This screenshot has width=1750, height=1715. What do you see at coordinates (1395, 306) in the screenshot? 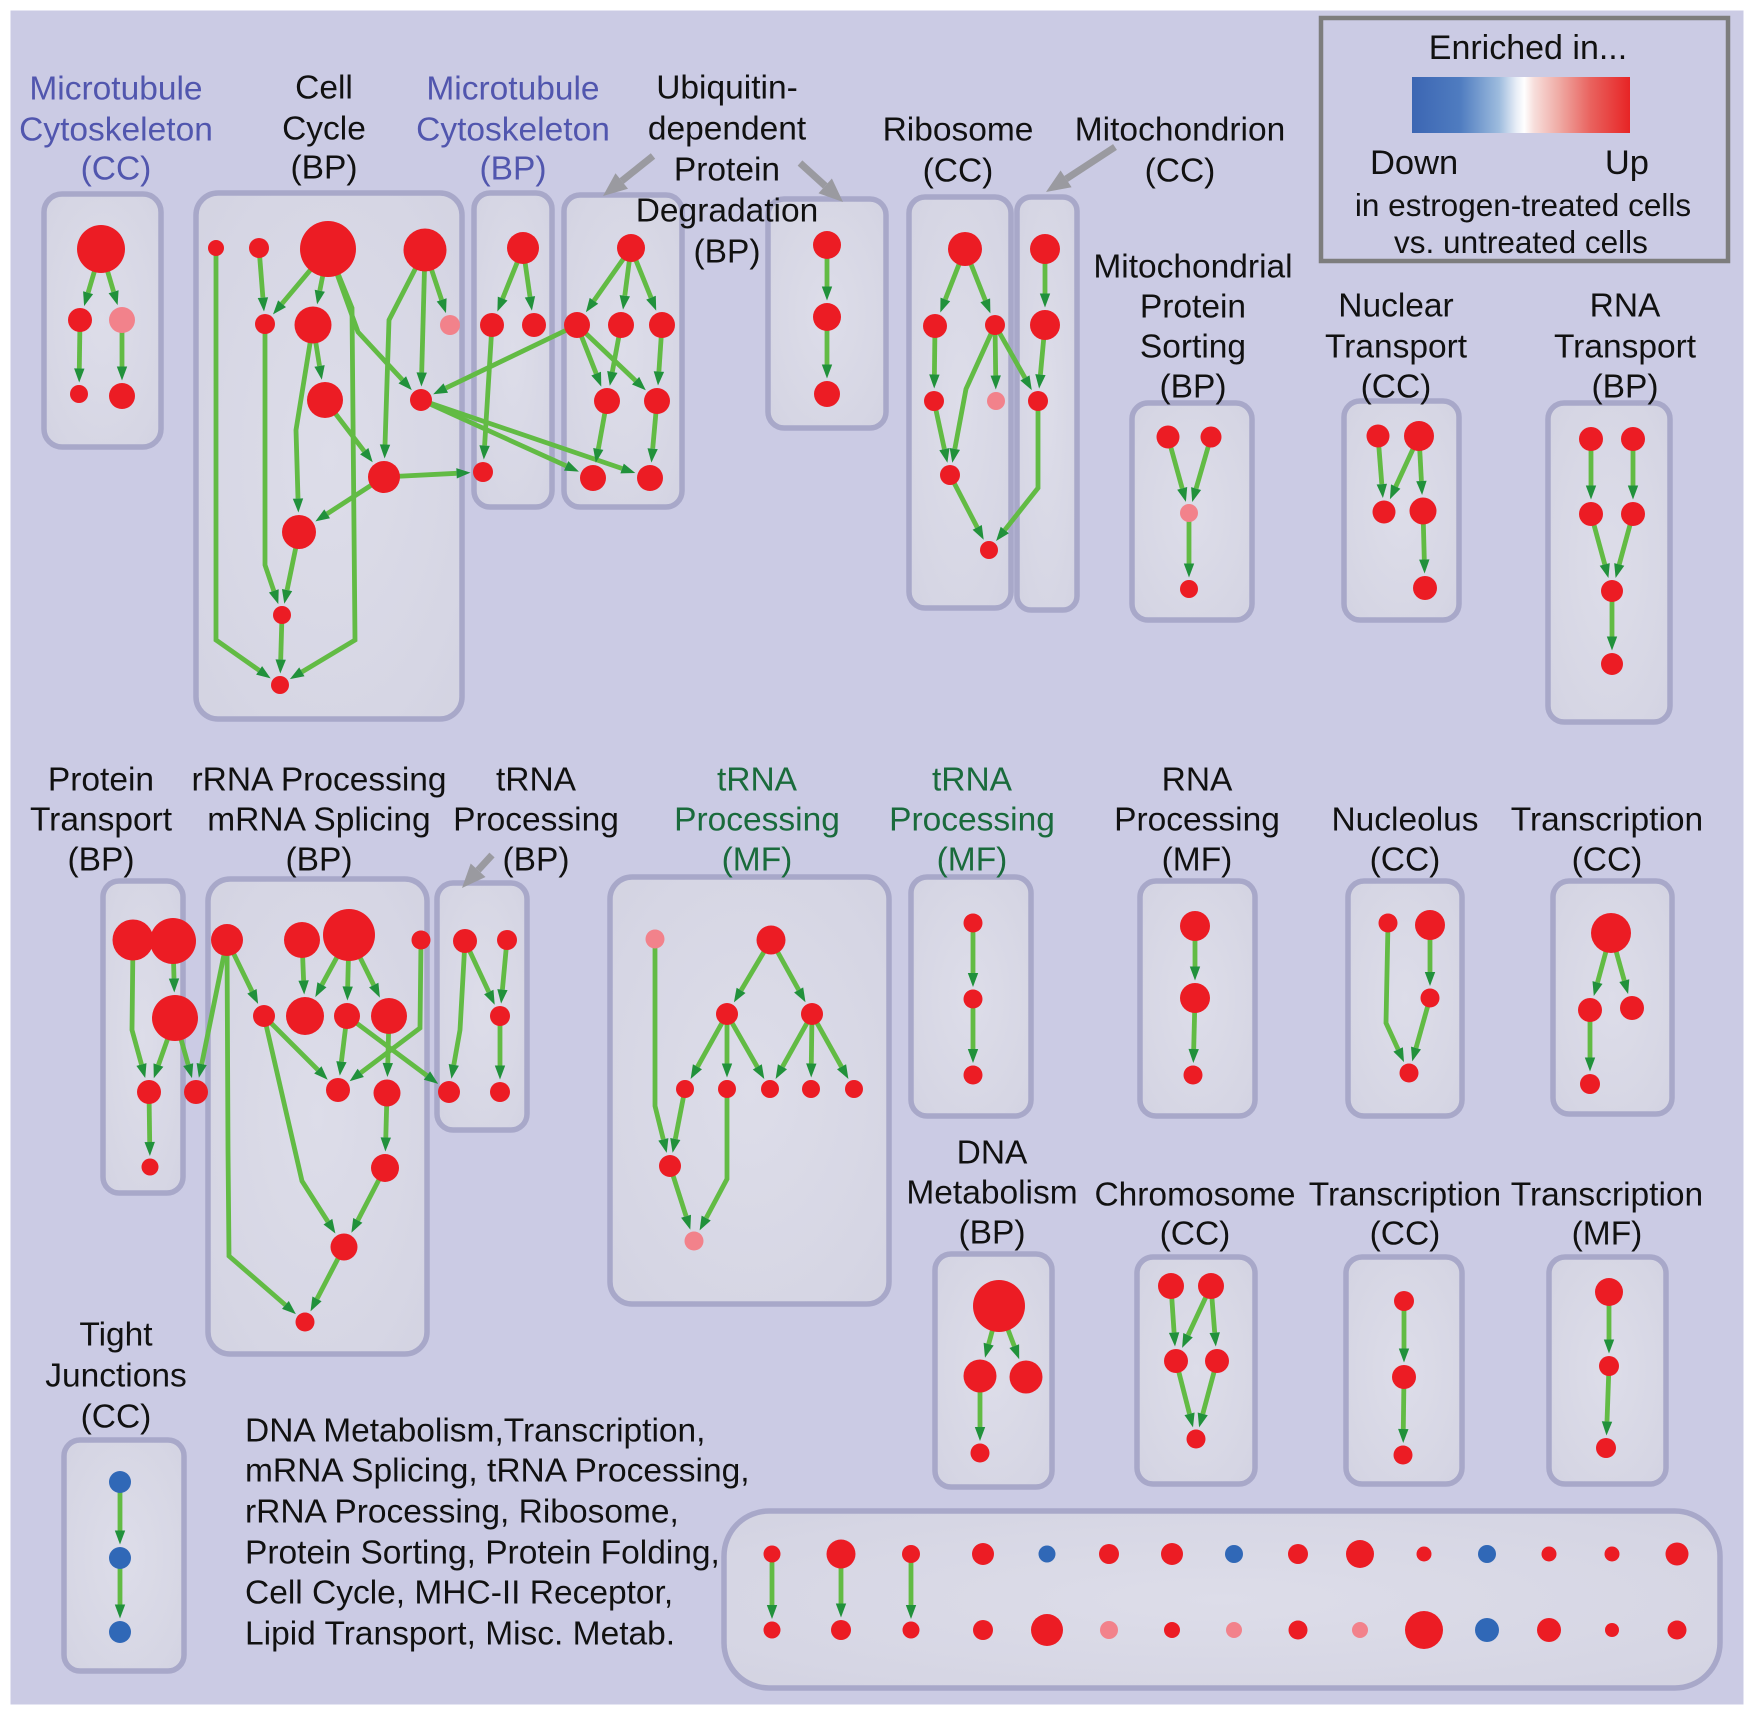
I see `svg-text: Nuclear` at bounding box center [1395, 306].